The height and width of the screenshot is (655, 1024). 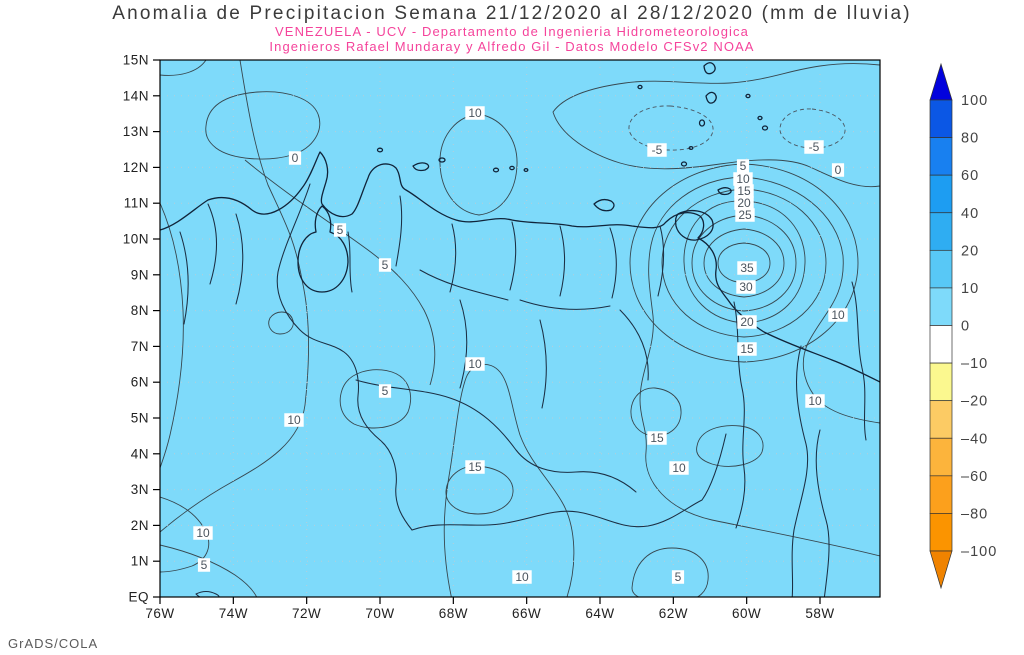 I want to click on colorbar-level-label: 80, so click(x=970, y=139).